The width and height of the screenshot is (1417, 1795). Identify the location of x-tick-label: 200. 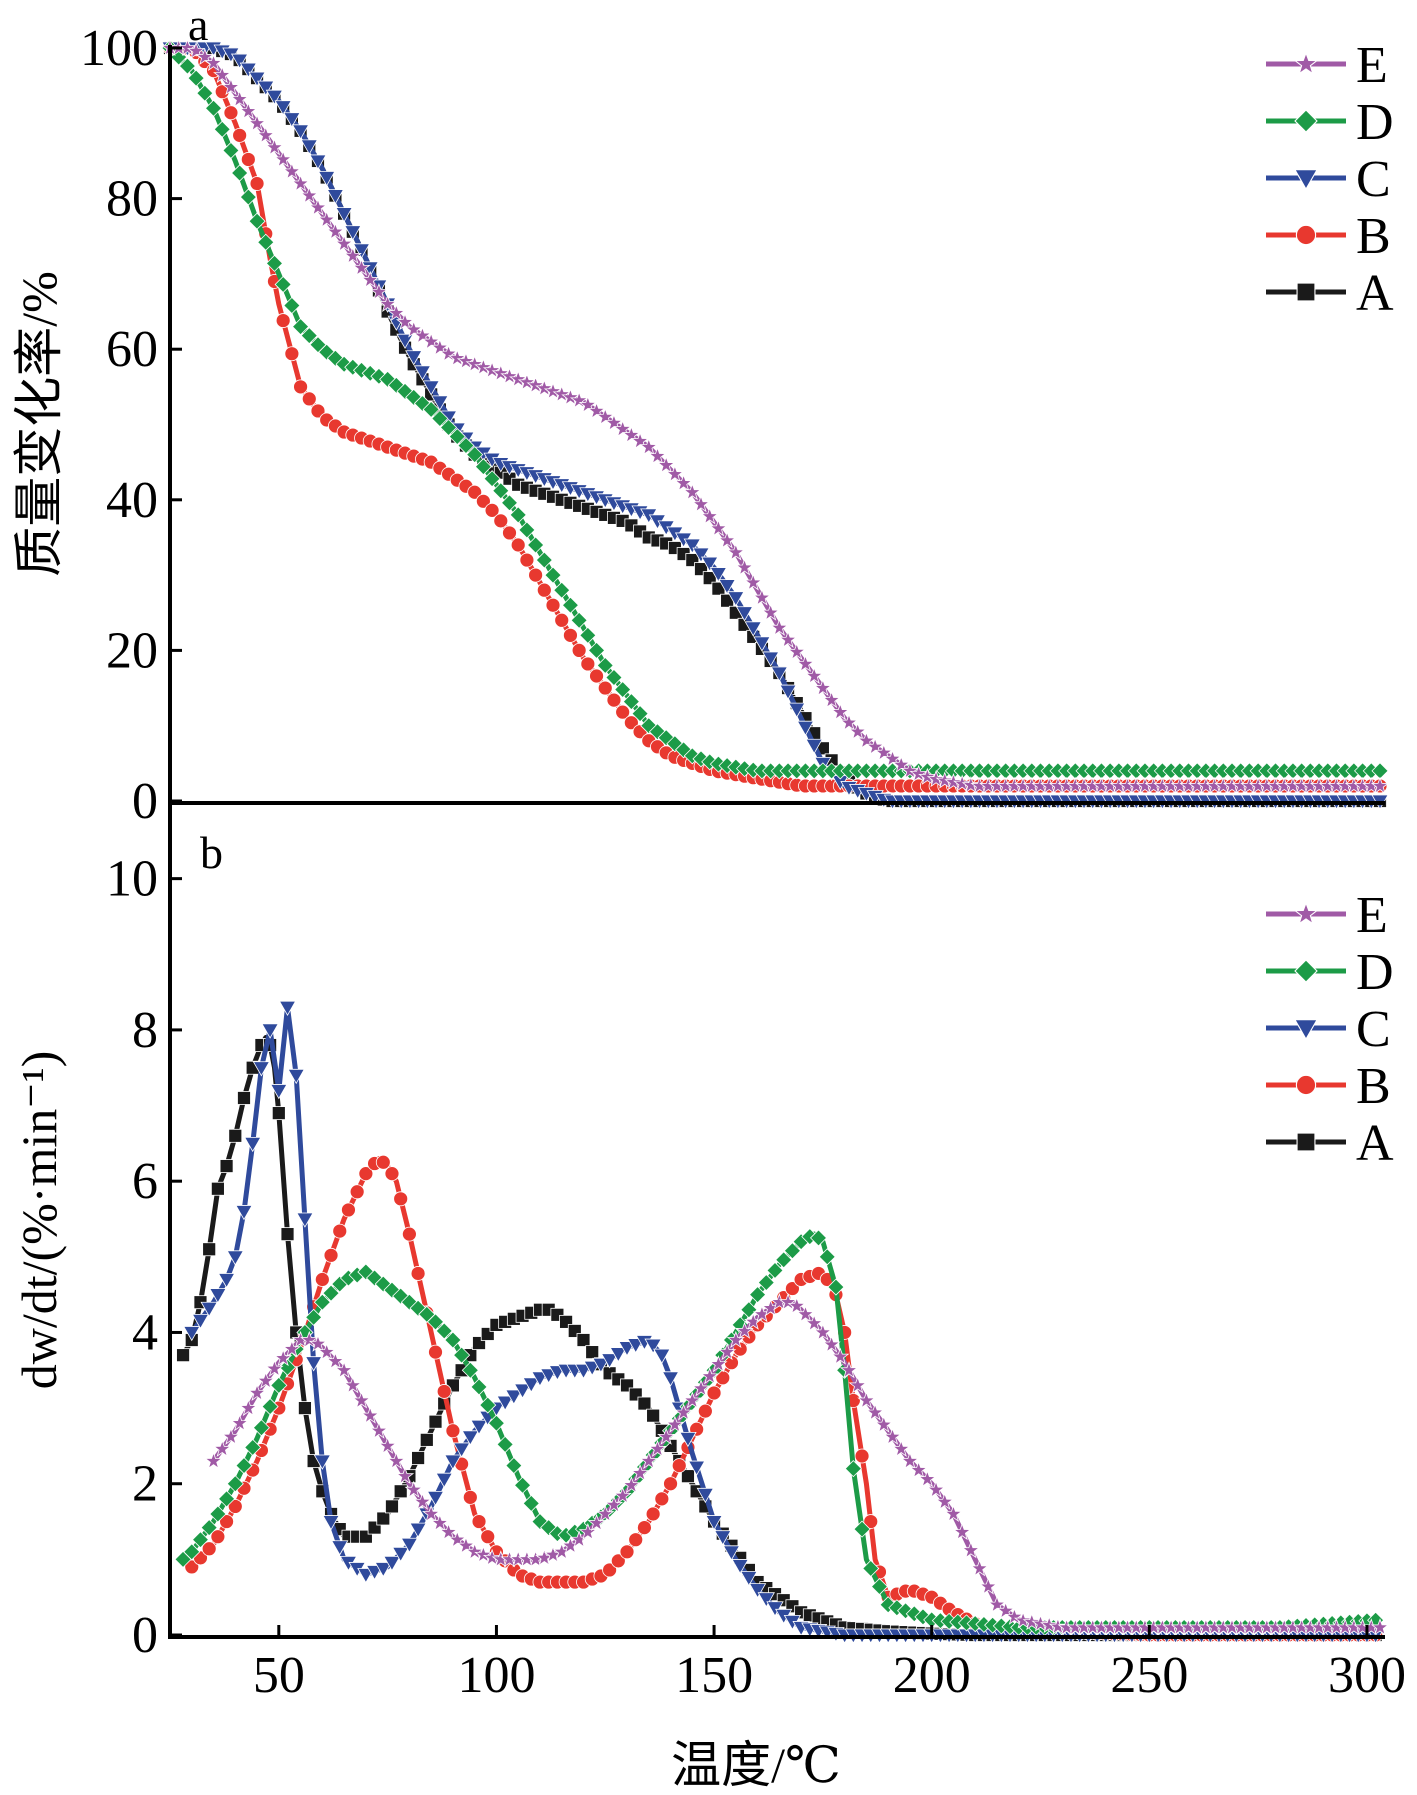
(932, 1675).